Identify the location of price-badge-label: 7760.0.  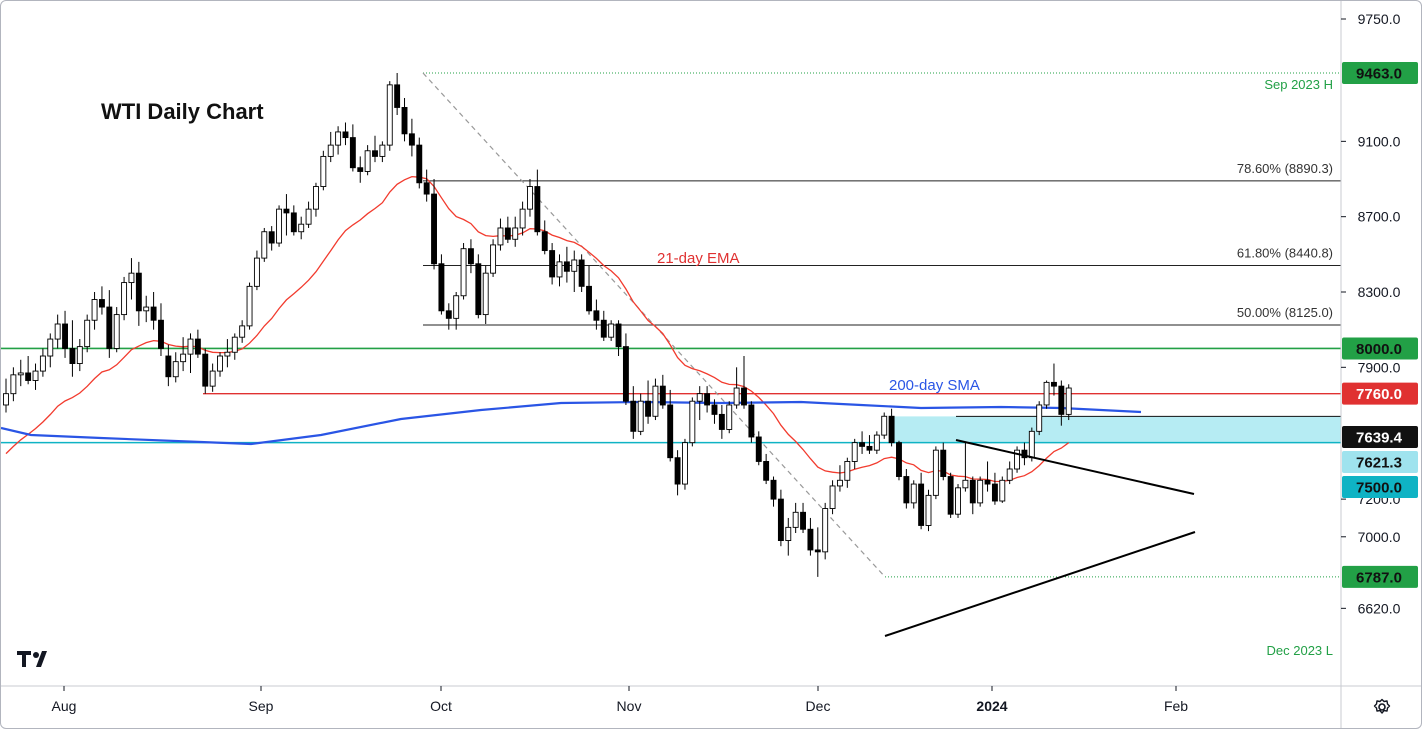
(1379, 394).